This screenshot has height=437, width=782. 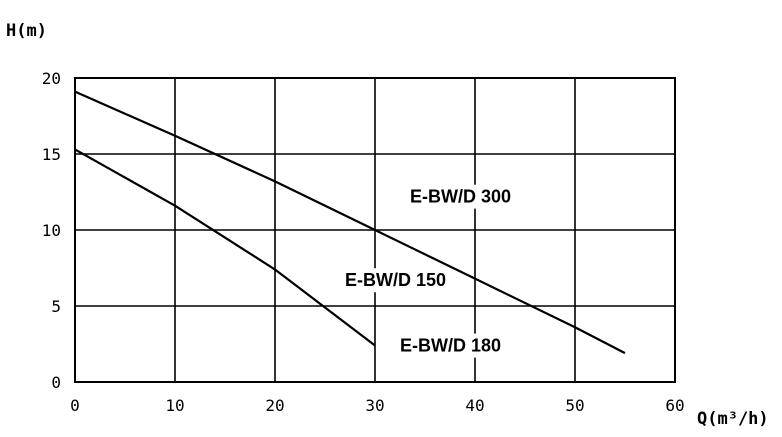 I want to click on y-axis-label: H(m), so click(x=26, y=31).